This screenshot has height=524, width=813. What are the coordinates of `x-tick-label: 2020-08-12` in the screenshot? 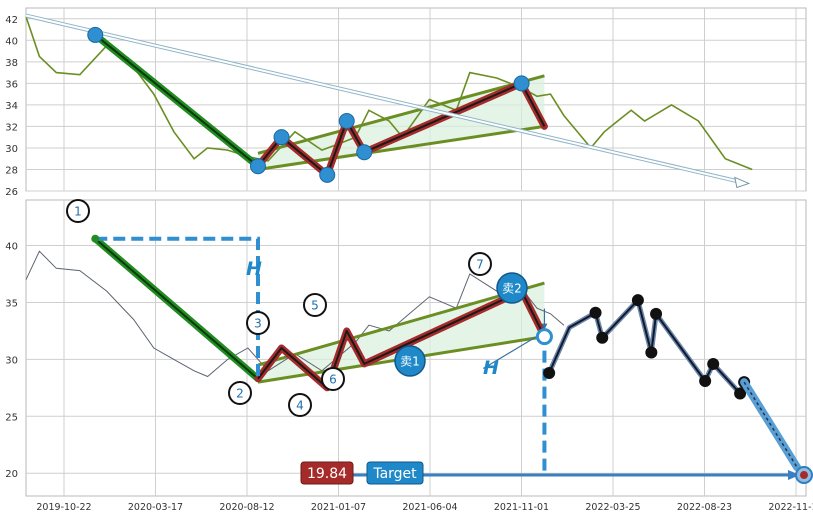 It's located at (246, 507).